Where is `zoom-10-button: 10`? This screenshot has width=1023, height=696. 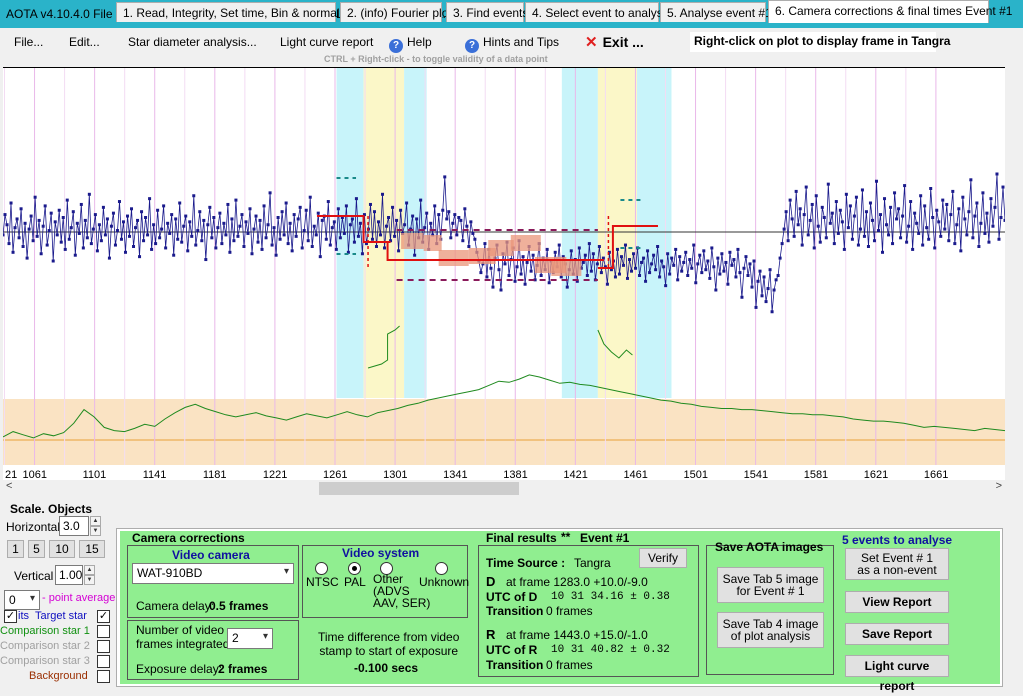
zoom-10-button: 10 is located at coordinates (62, 549).